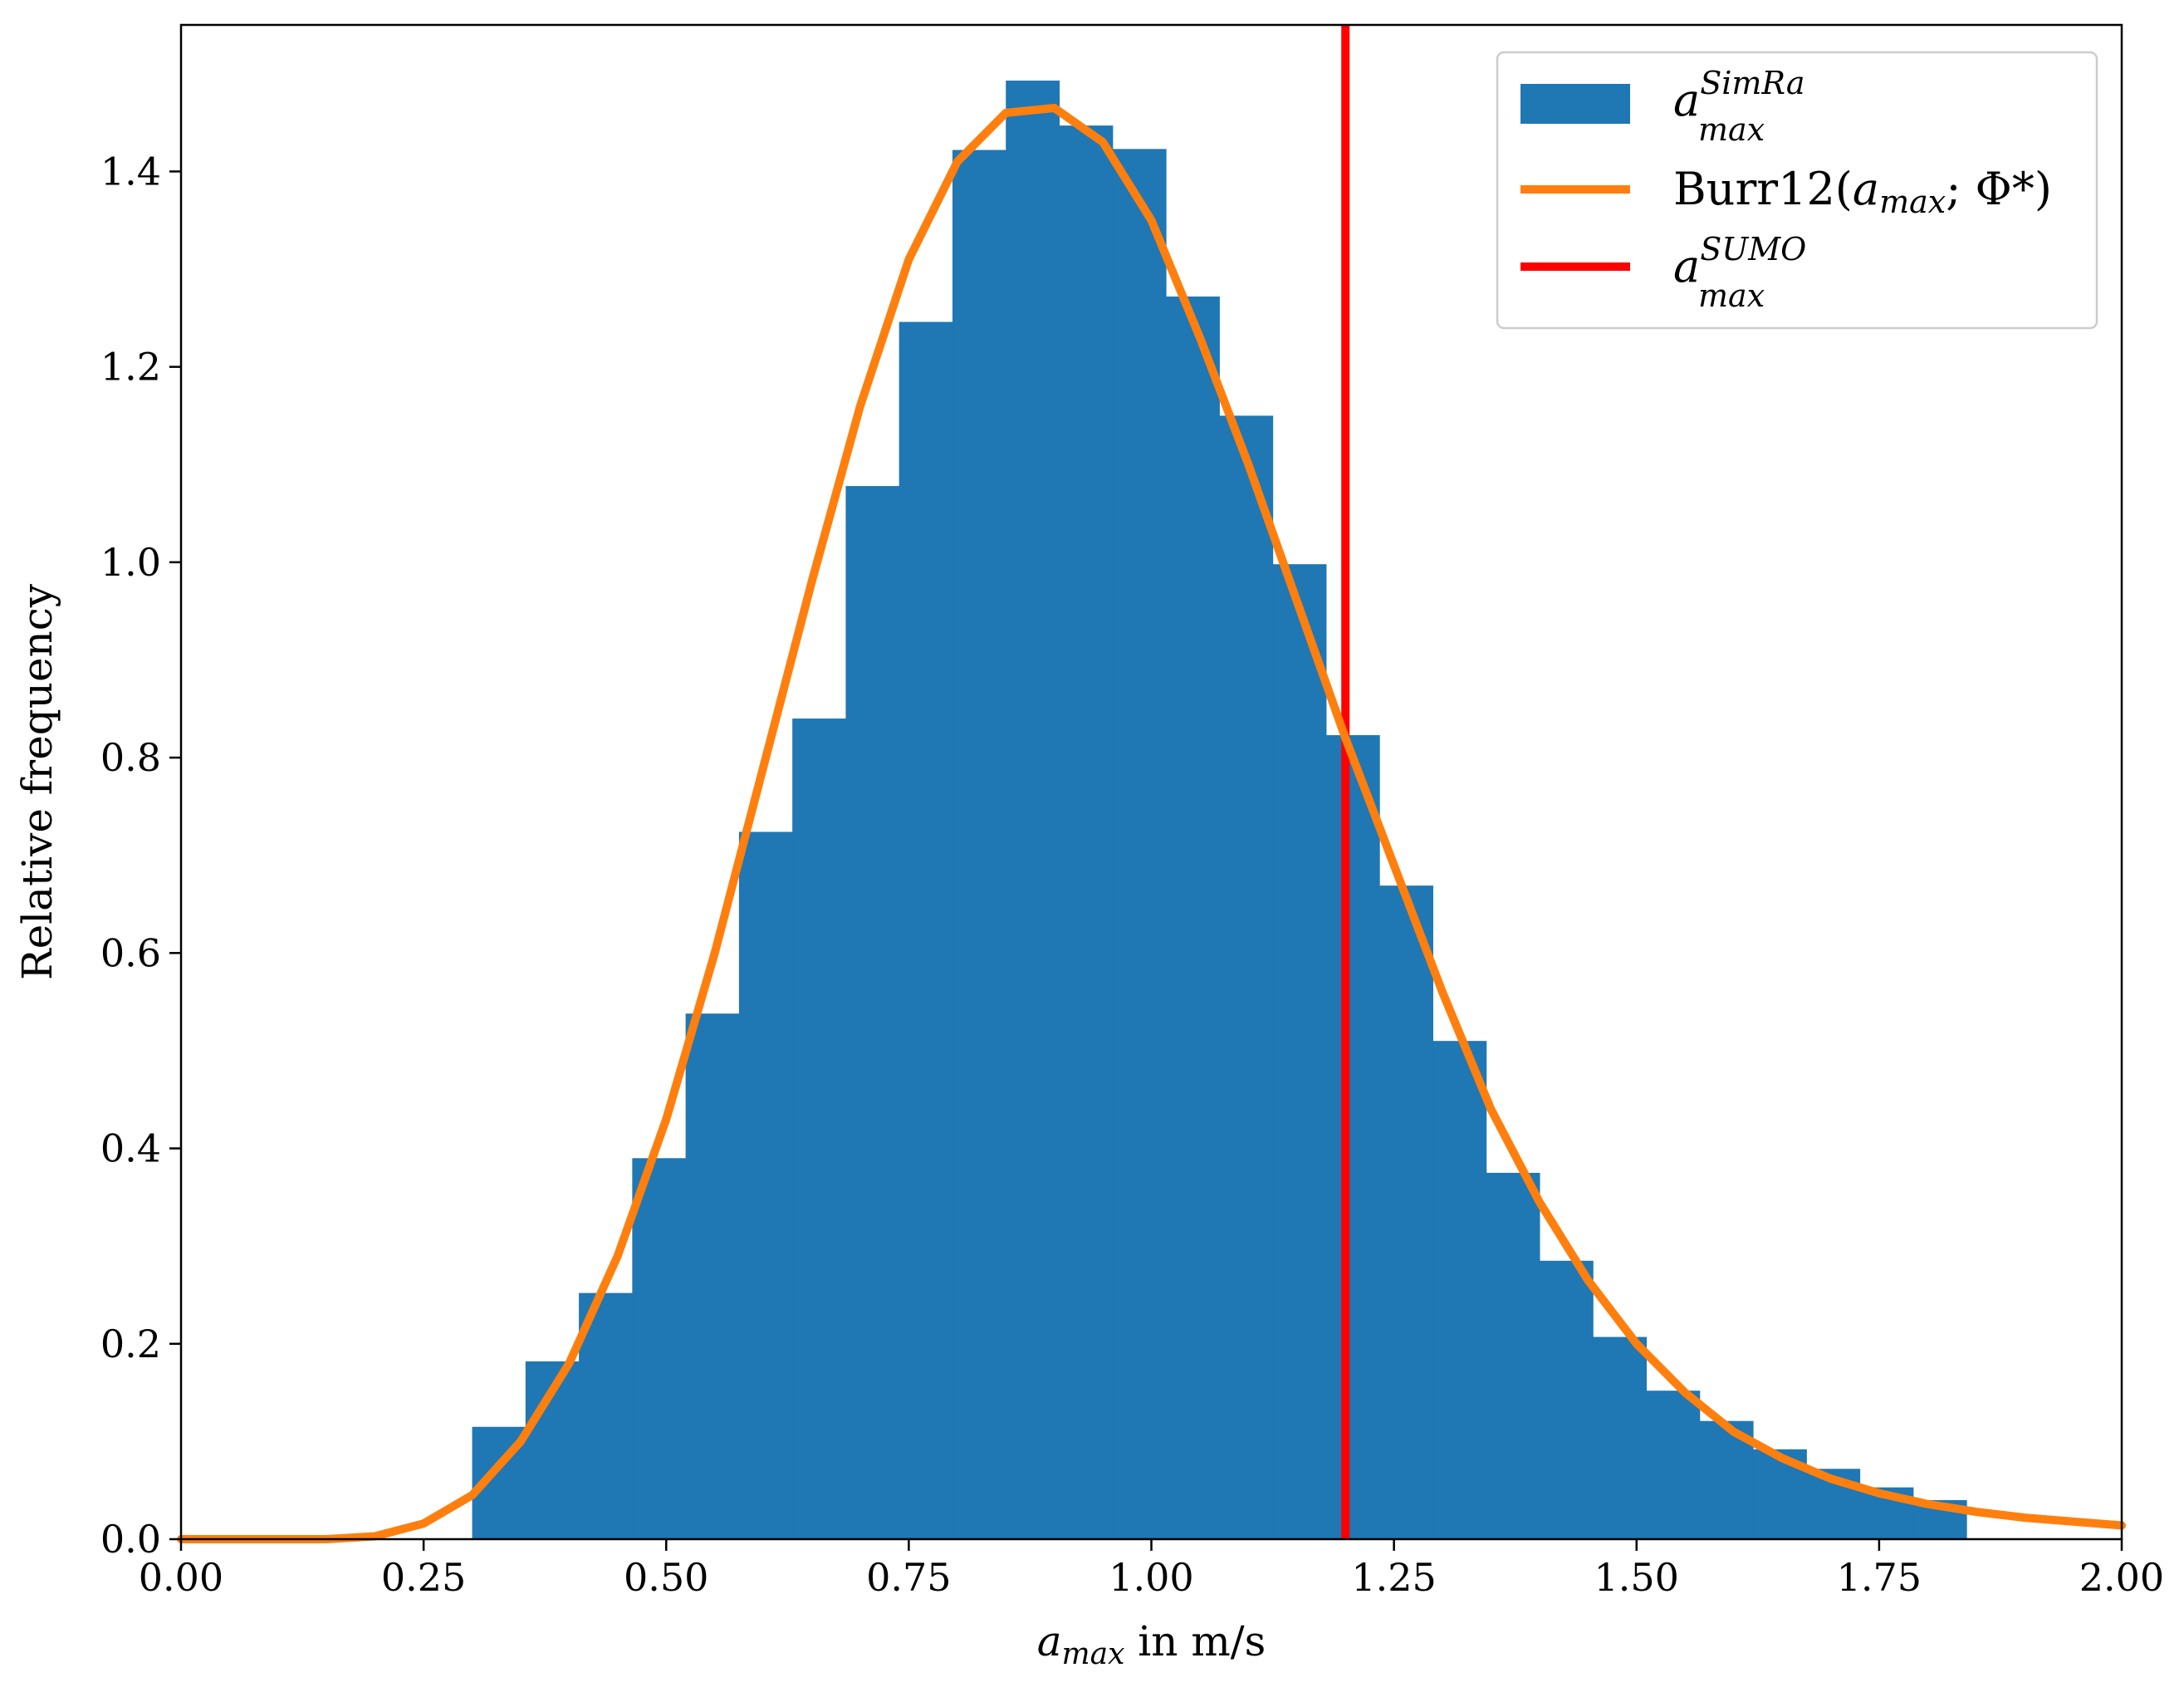 The height and width of the screenshot is (1697, 2184). Describe the element at coordinates (1753, 249) in the screenshot. I see `legend-sumo-sup: SUMO` at that location.